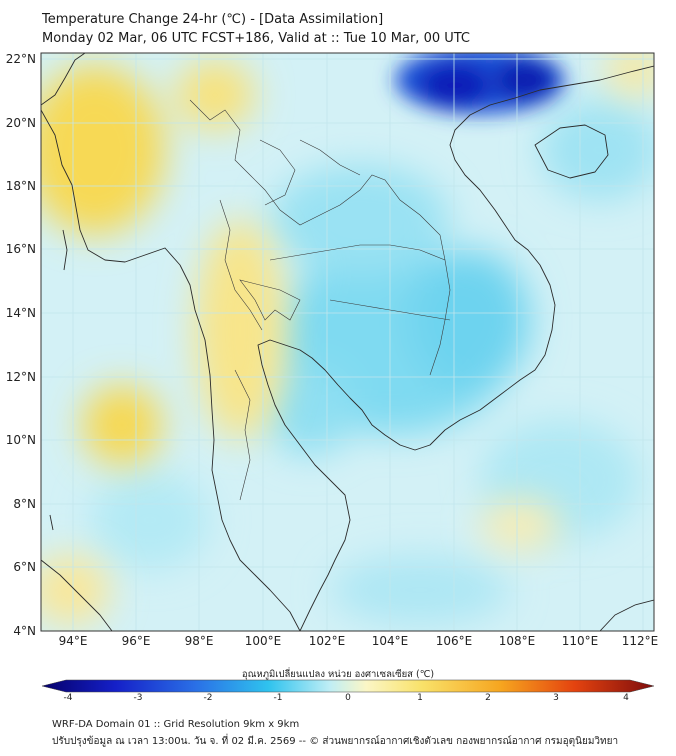 The image size is (676, 756). Describe the element at coordinates (138, 698) in the screenshot. I see `colorbar-tick: -3` at that location.